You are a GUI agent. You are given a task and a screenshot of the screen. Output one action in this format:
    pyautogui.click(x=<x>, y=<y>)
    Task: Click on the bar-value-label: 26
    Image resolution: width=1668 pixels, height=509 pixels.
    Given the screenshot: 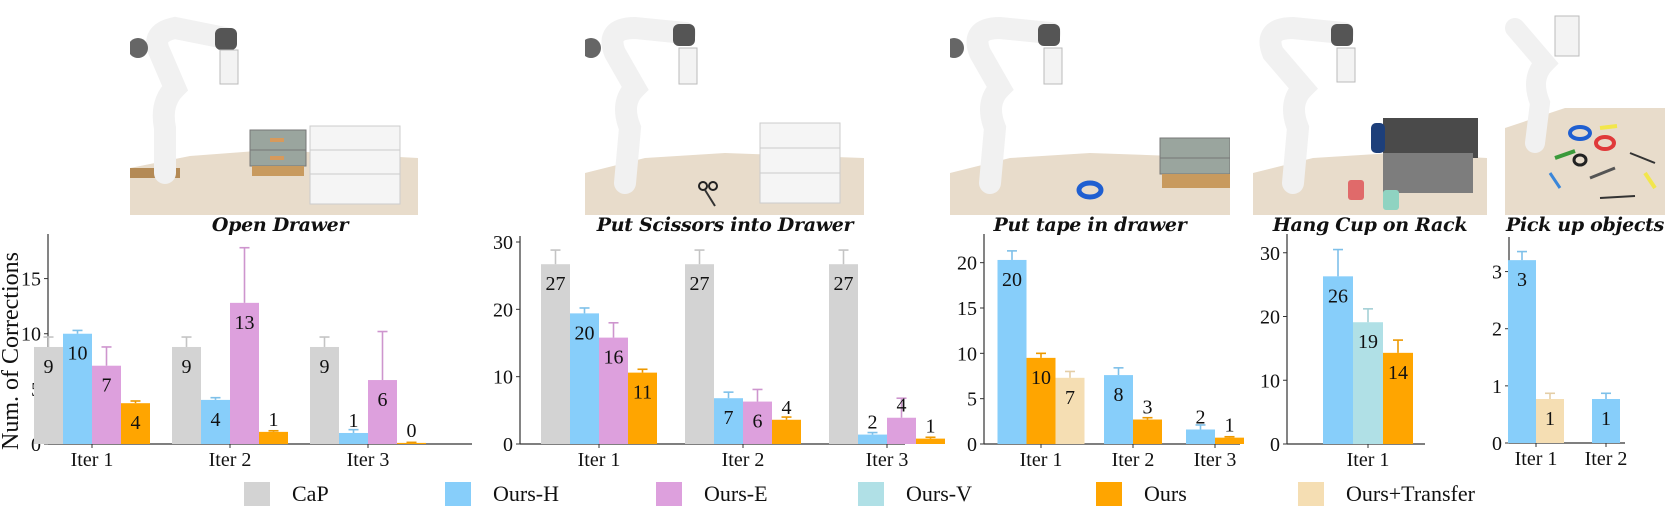 What is the action you would take?
    pyautogui.click(x=1338, y=296)
    